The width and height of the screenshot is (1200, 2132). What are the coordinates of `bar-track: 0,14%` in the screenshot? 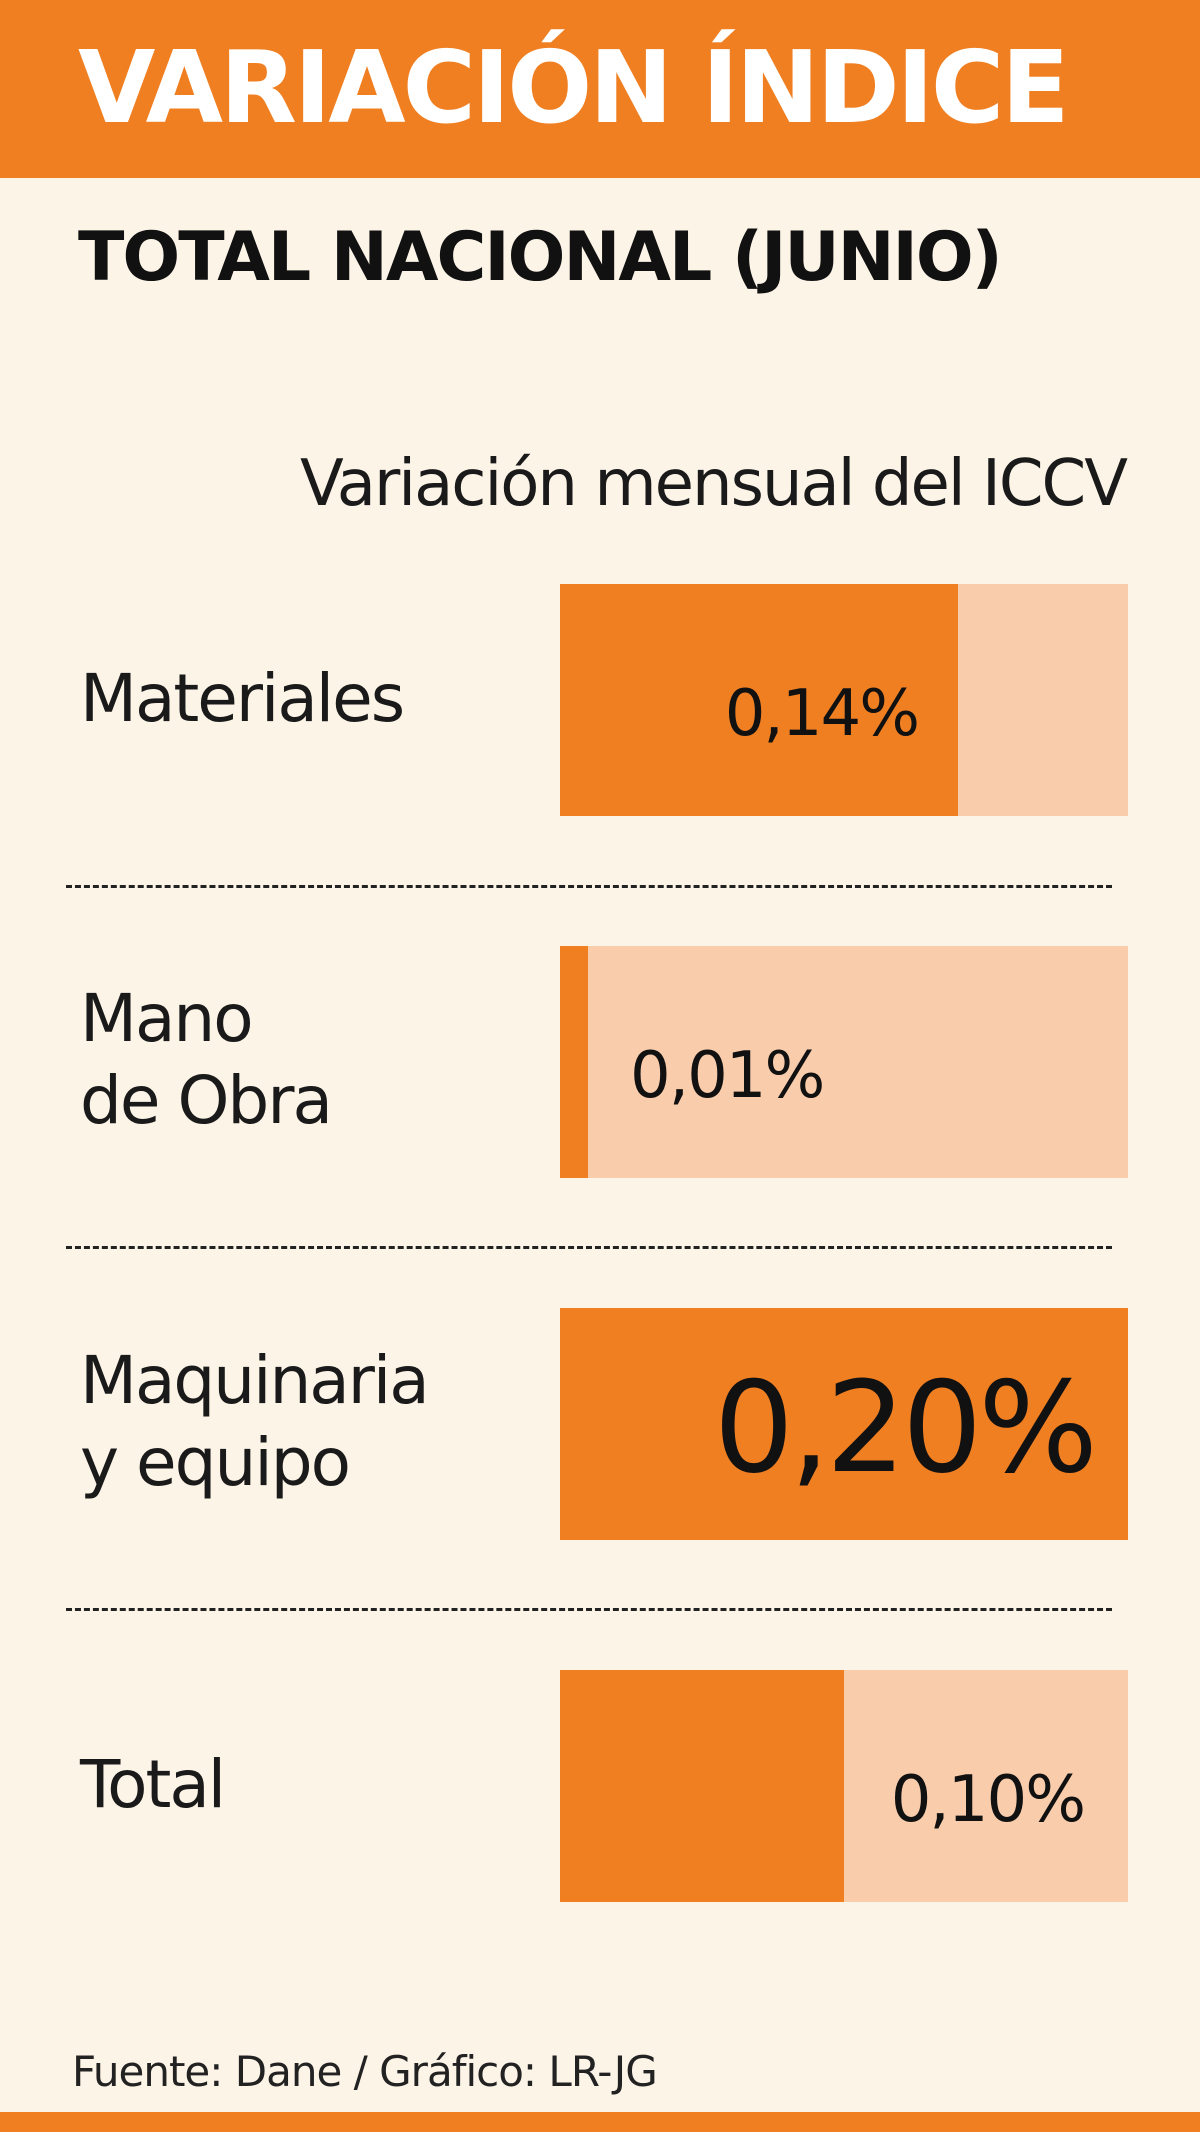 It's located at (844, 700).